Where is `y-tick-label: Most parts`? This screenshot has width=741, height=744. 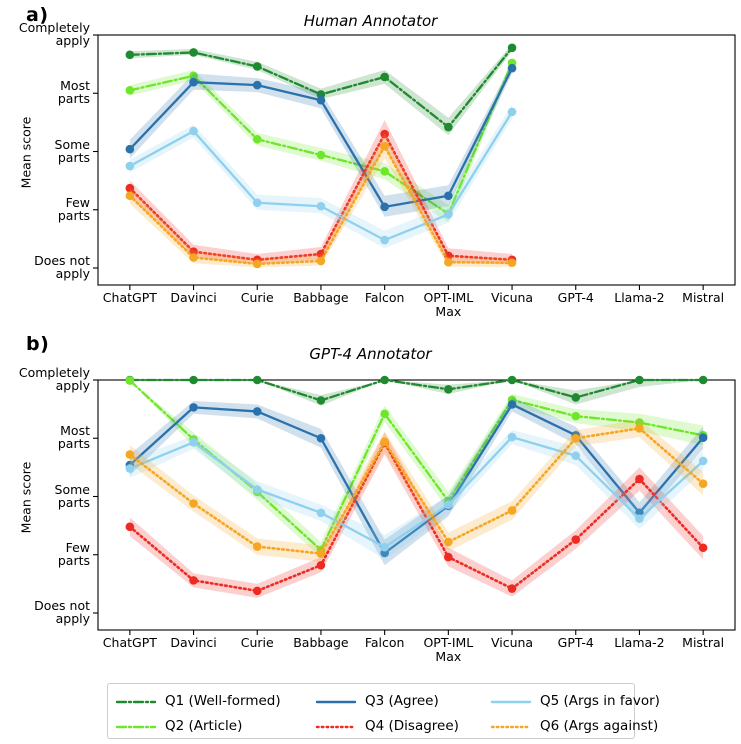 y-tick-label: Most parts is located at coordinates (73, 92).